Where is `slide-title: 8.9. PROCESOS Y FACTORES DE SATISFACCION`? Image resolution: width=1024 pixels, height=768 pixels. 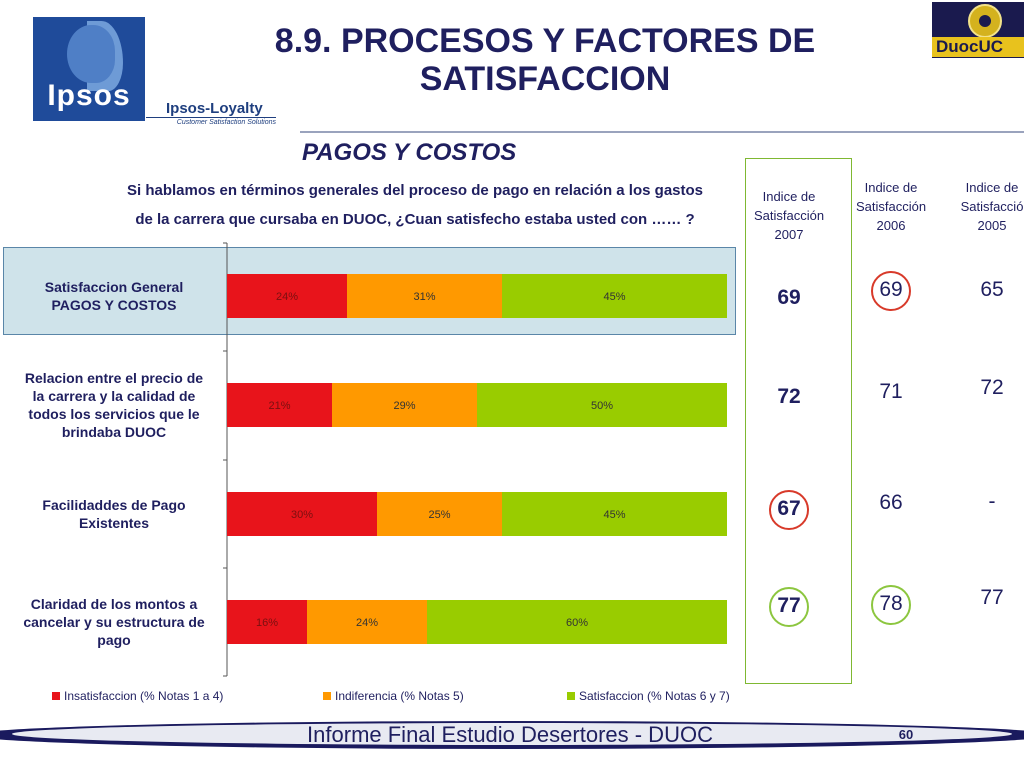
slide-title: 8.9. PROCESOS Y FACTORES DE SATISFACCION is located at coordinates (545, 60).